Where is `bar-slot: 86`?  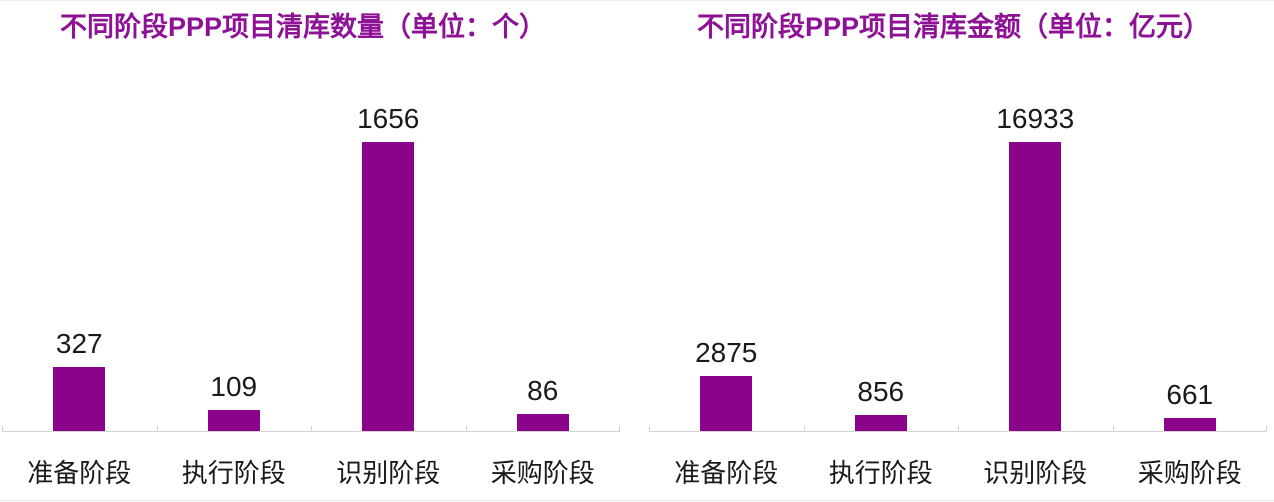
bar-slot: 86 is located at coordinates (543, 268).